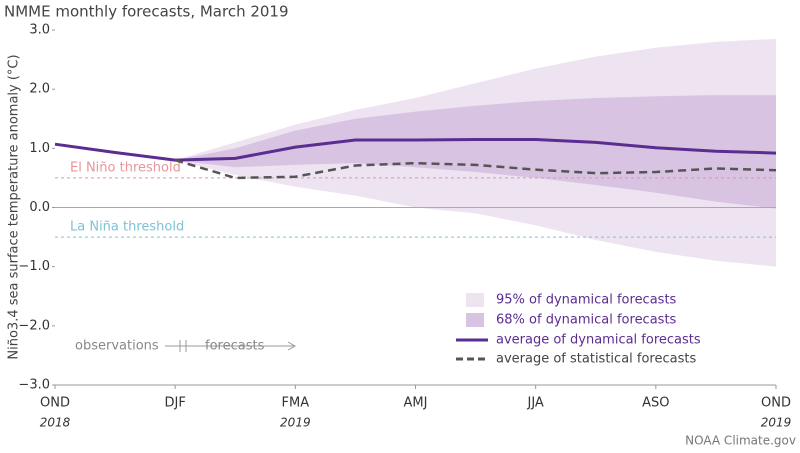 This screenshot has height=453, width=800. Describe the element at coordinates (598, 340) in the screenshot. I see `legend-label: average of dynamical forecasts` at that location.